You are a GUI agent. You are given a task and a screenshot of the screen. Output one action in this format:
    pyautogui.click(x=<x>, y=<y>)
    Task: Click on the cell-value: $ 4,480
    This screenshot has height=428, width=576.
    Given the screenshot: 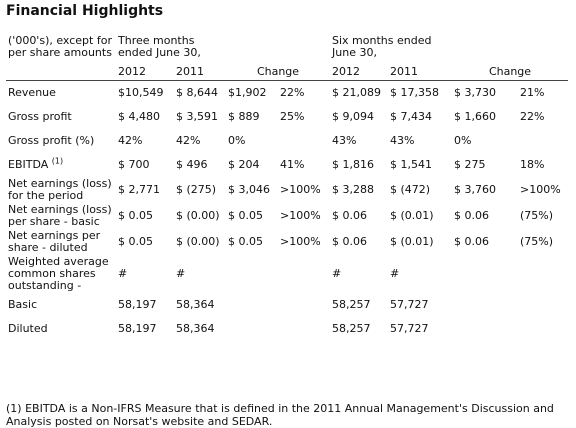 What is the action you would take?
    pyautogui.click(x=139, y=116)
    